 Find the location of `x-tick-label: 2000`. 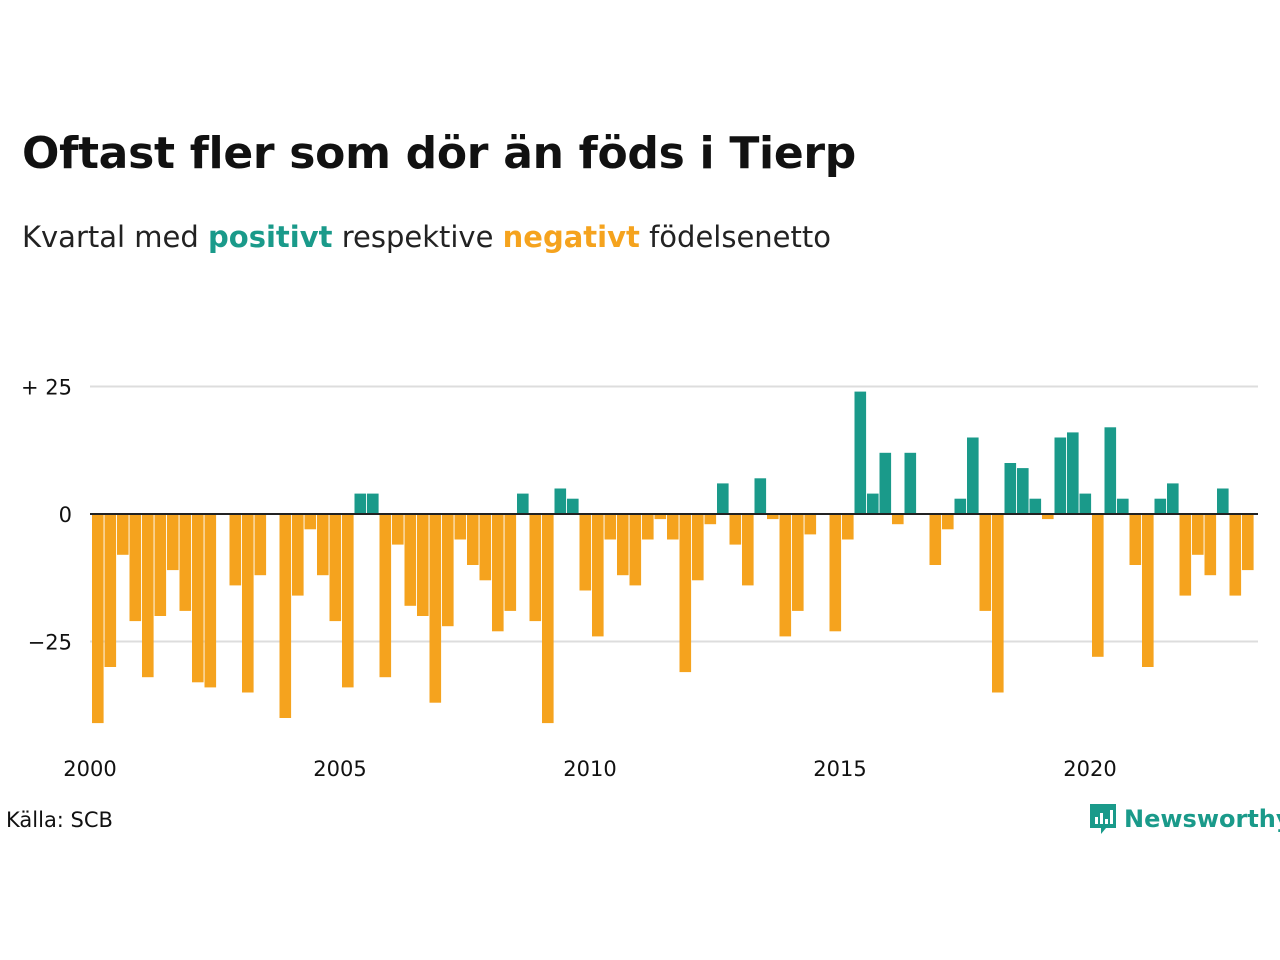

x-tick-label: 2000 is located at coordinates (89, 769).